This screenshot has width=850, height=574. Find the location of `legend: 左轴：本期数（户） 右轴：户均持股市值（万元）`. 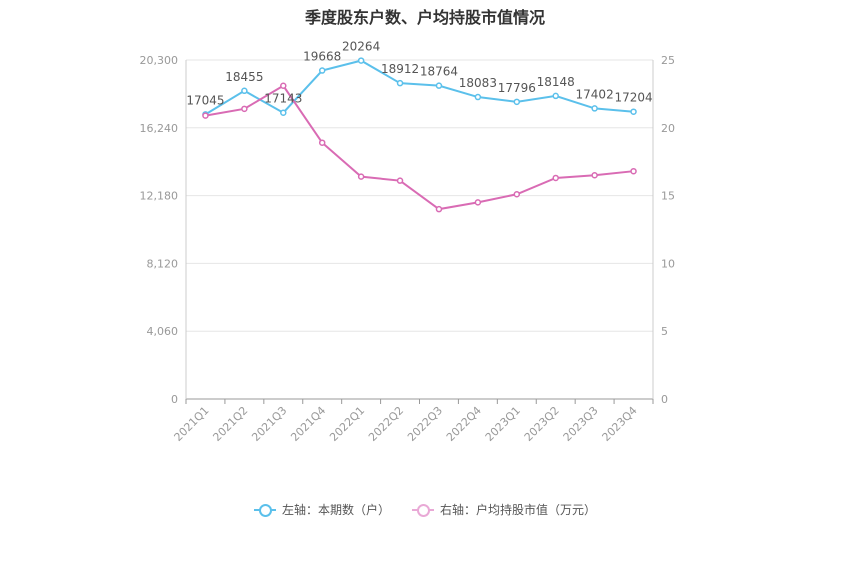

legend: 左轴：本期数（户） 右轴：户均持股市值（万元） is located at coordinates (425, 509).